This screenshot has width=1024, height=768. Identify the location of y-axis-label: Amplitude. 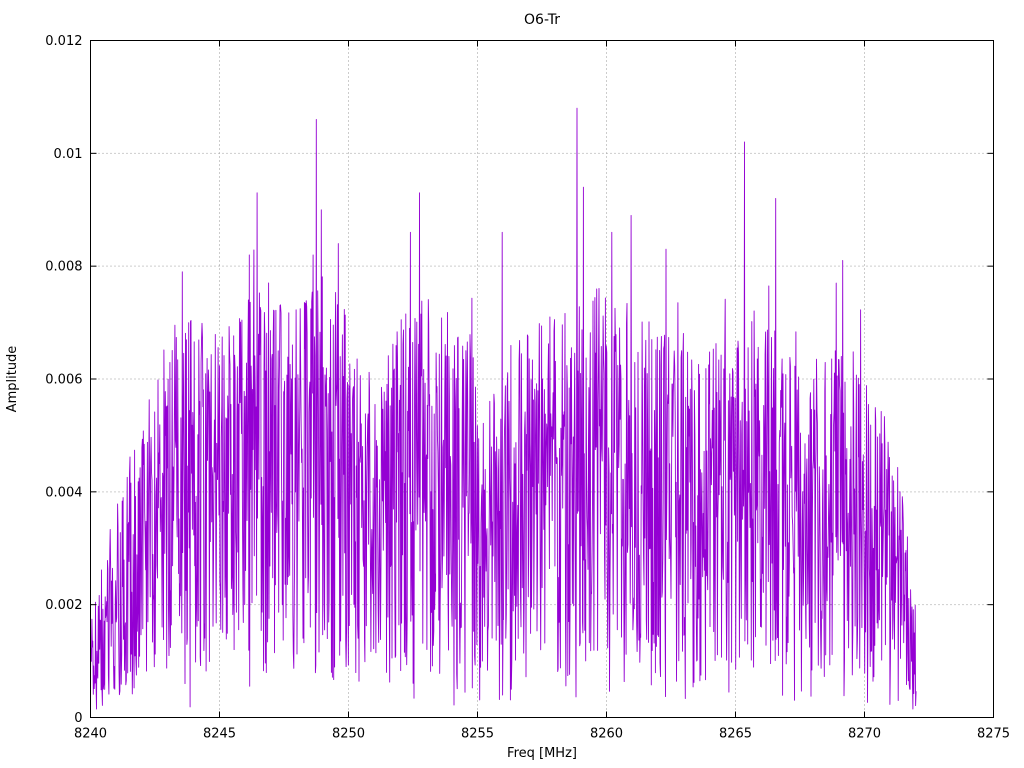
(12, 379).